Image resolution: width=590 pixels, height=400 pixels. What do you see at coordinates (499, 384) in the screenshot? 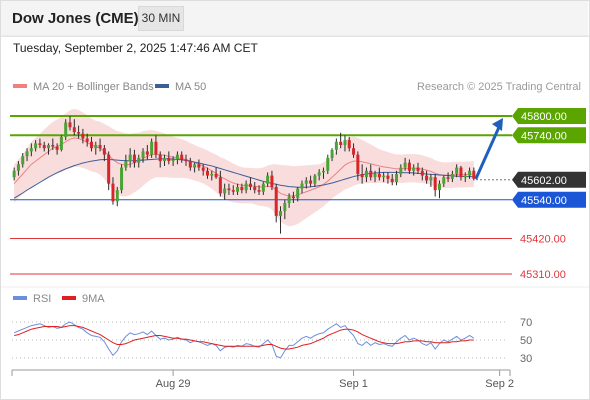
I see `time-tick-label: Sep 2` at bounding box center [499, 384].